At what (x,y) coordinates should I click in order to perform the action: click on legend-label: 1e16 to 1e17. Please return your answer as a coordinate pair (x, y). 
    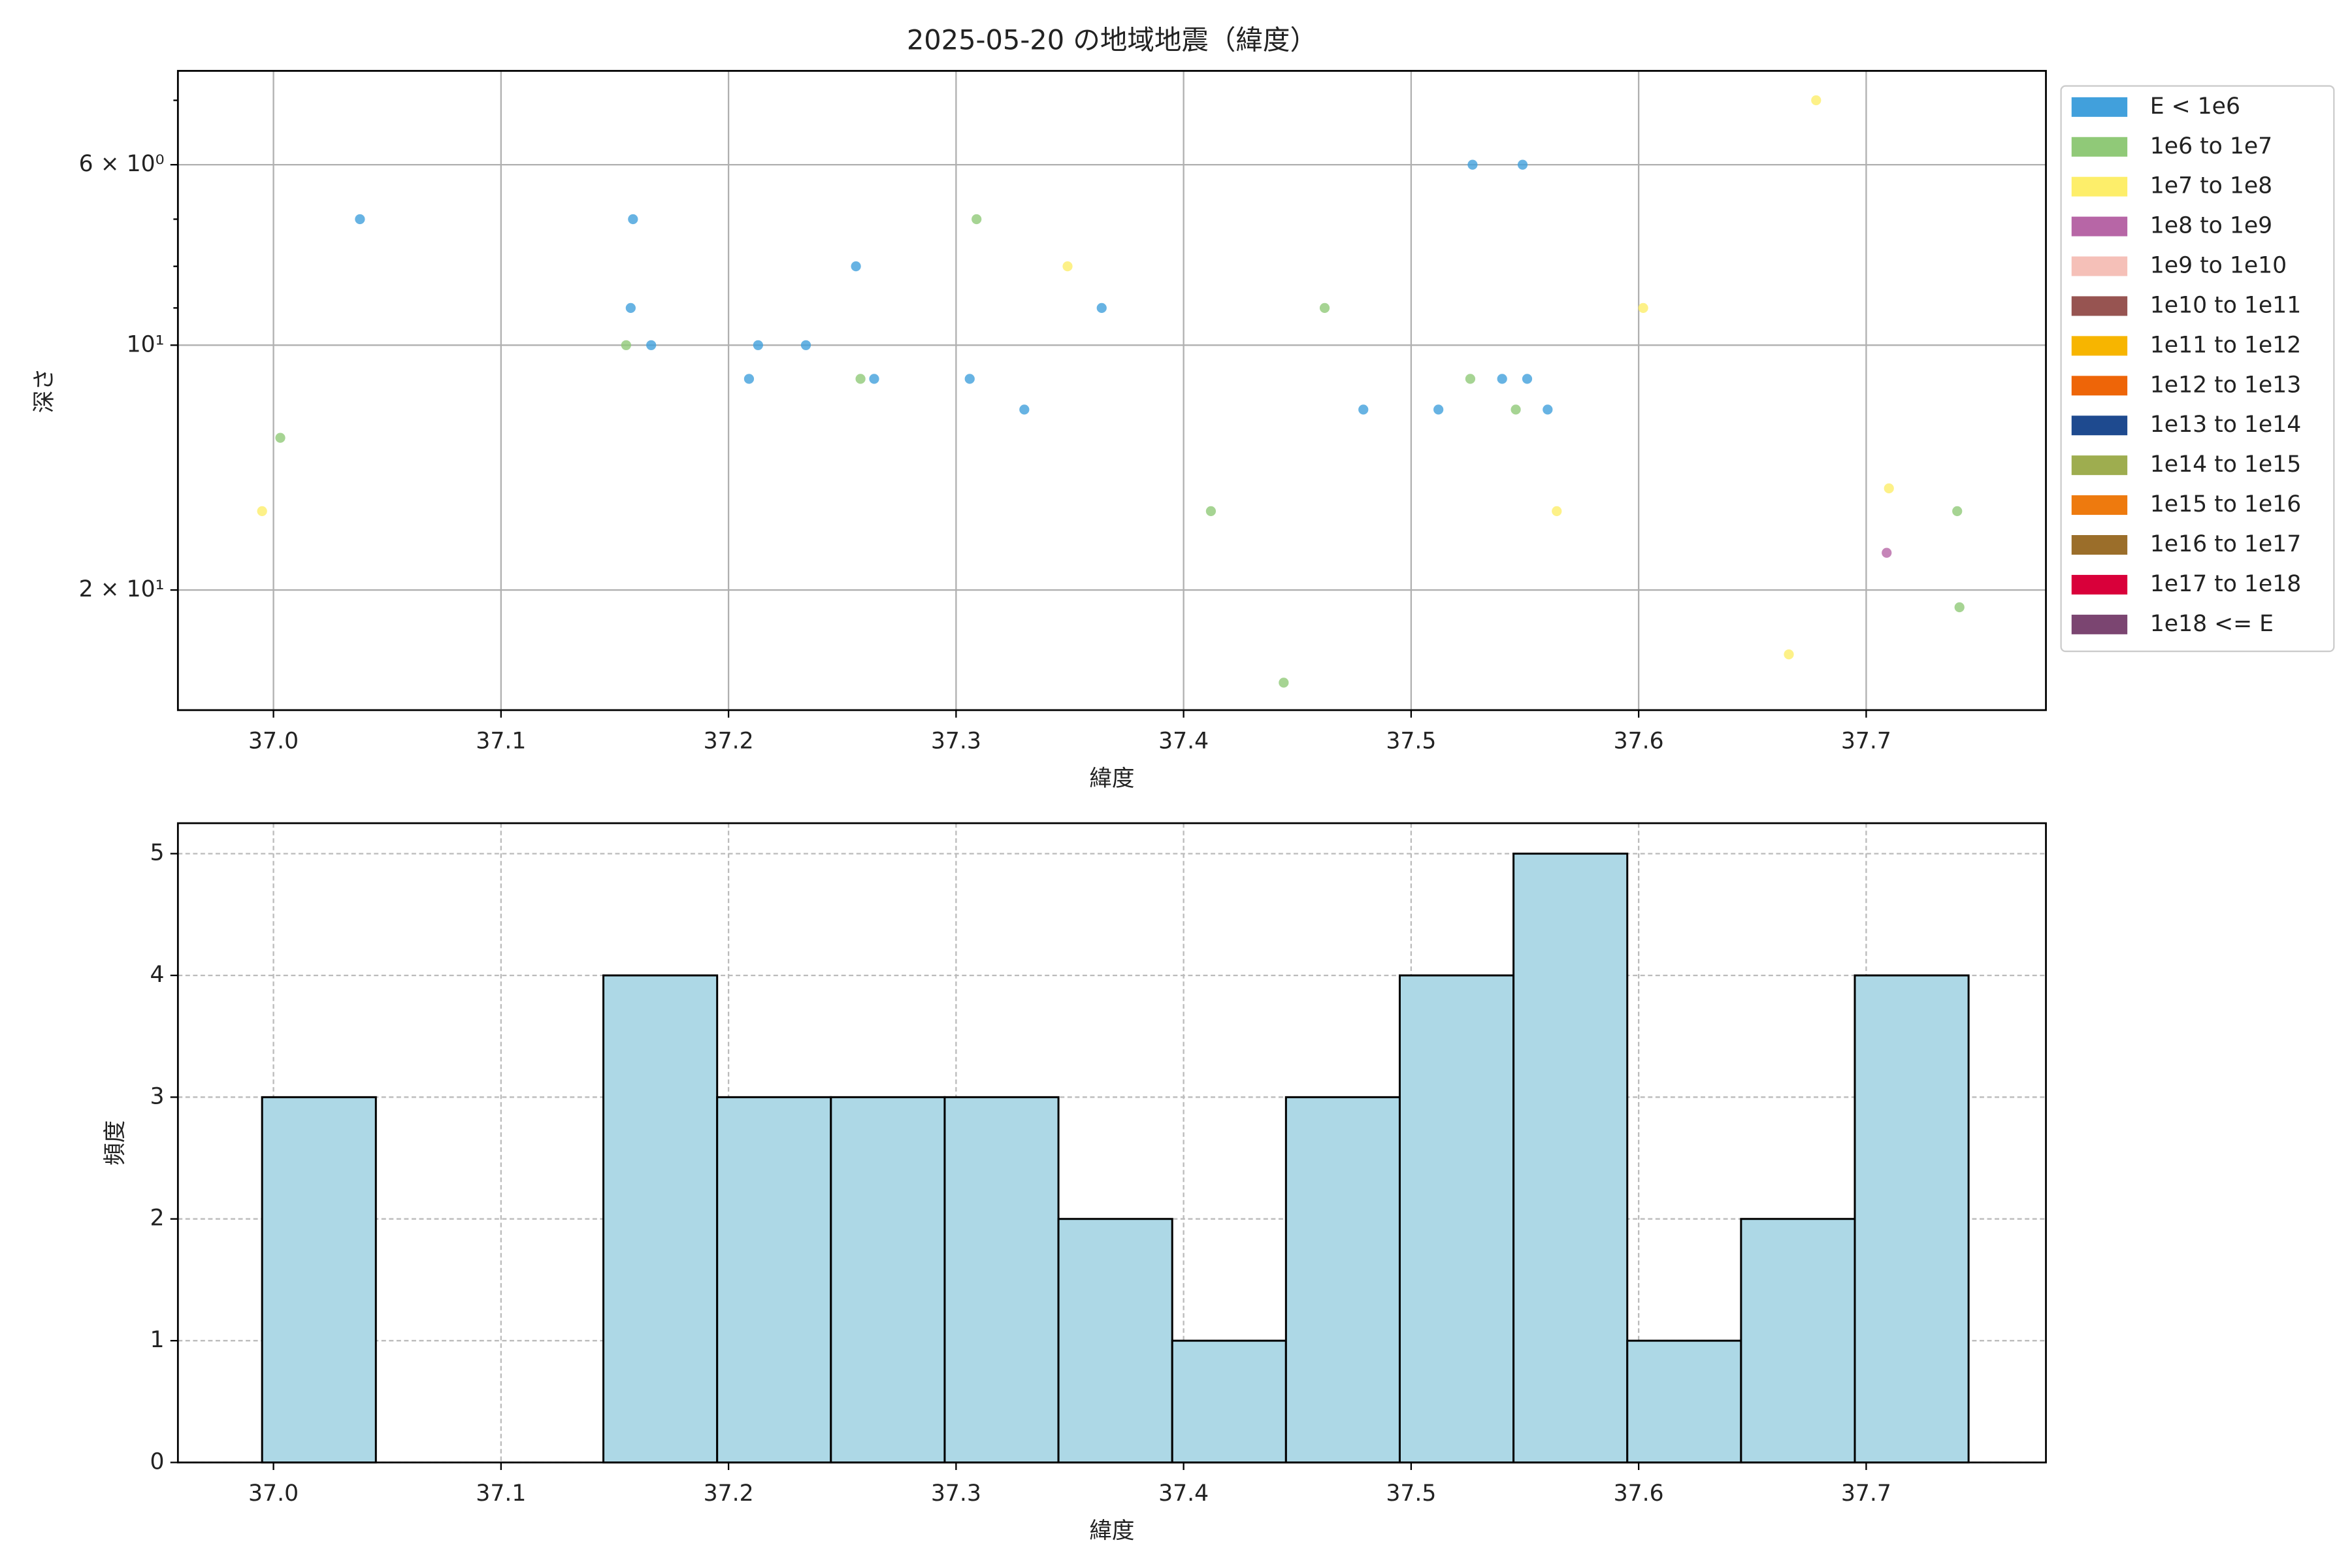
    Looking at the image, I should click on (2225, 544).